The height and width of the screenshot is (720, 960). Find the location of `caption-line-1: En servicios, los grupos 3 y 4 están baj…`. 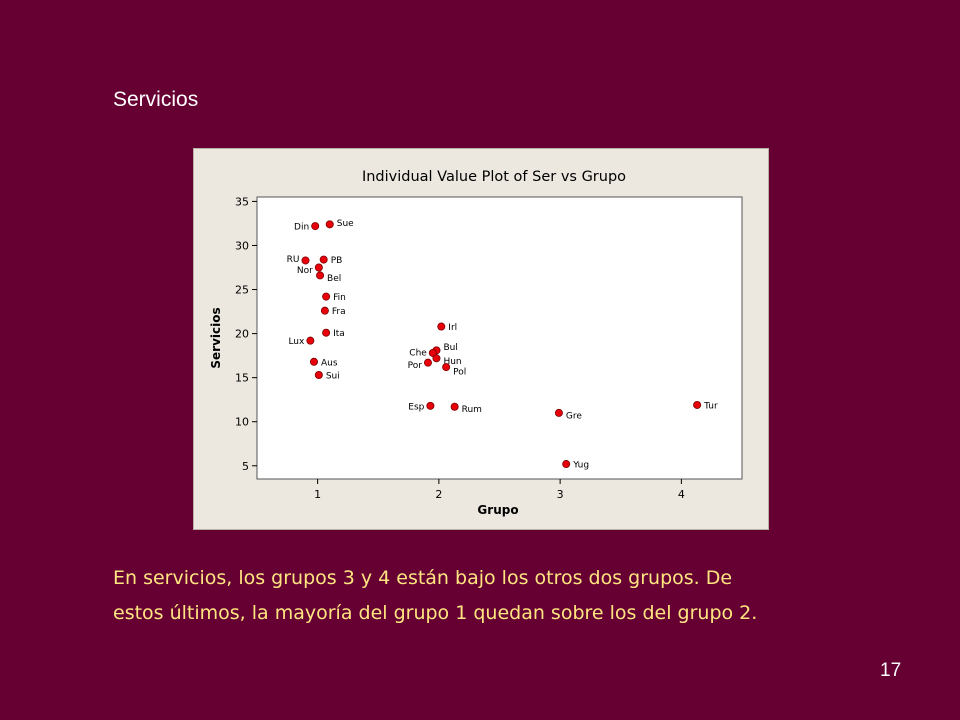

caption-line-1: En servicios, los grupos 3 y 4 están baj… is located at coordinates (423, 578).